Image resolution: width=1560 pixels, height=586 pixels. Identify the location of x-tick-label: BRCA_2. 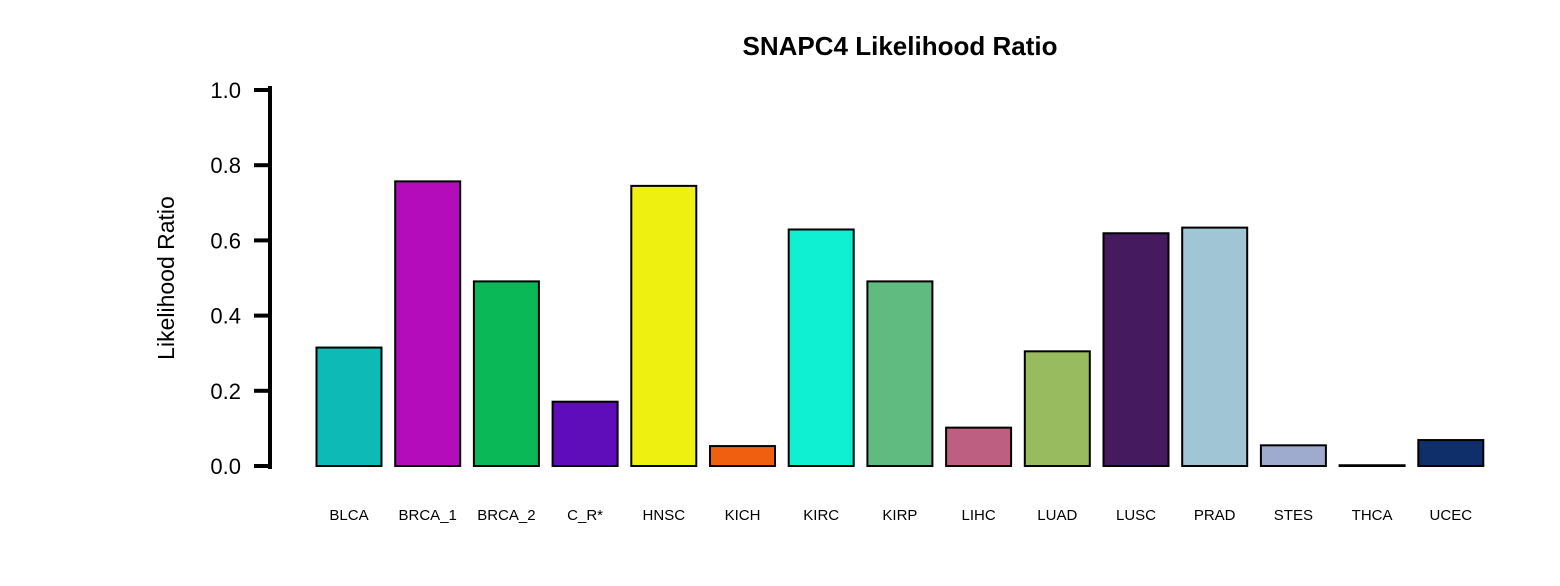
(506, 515).